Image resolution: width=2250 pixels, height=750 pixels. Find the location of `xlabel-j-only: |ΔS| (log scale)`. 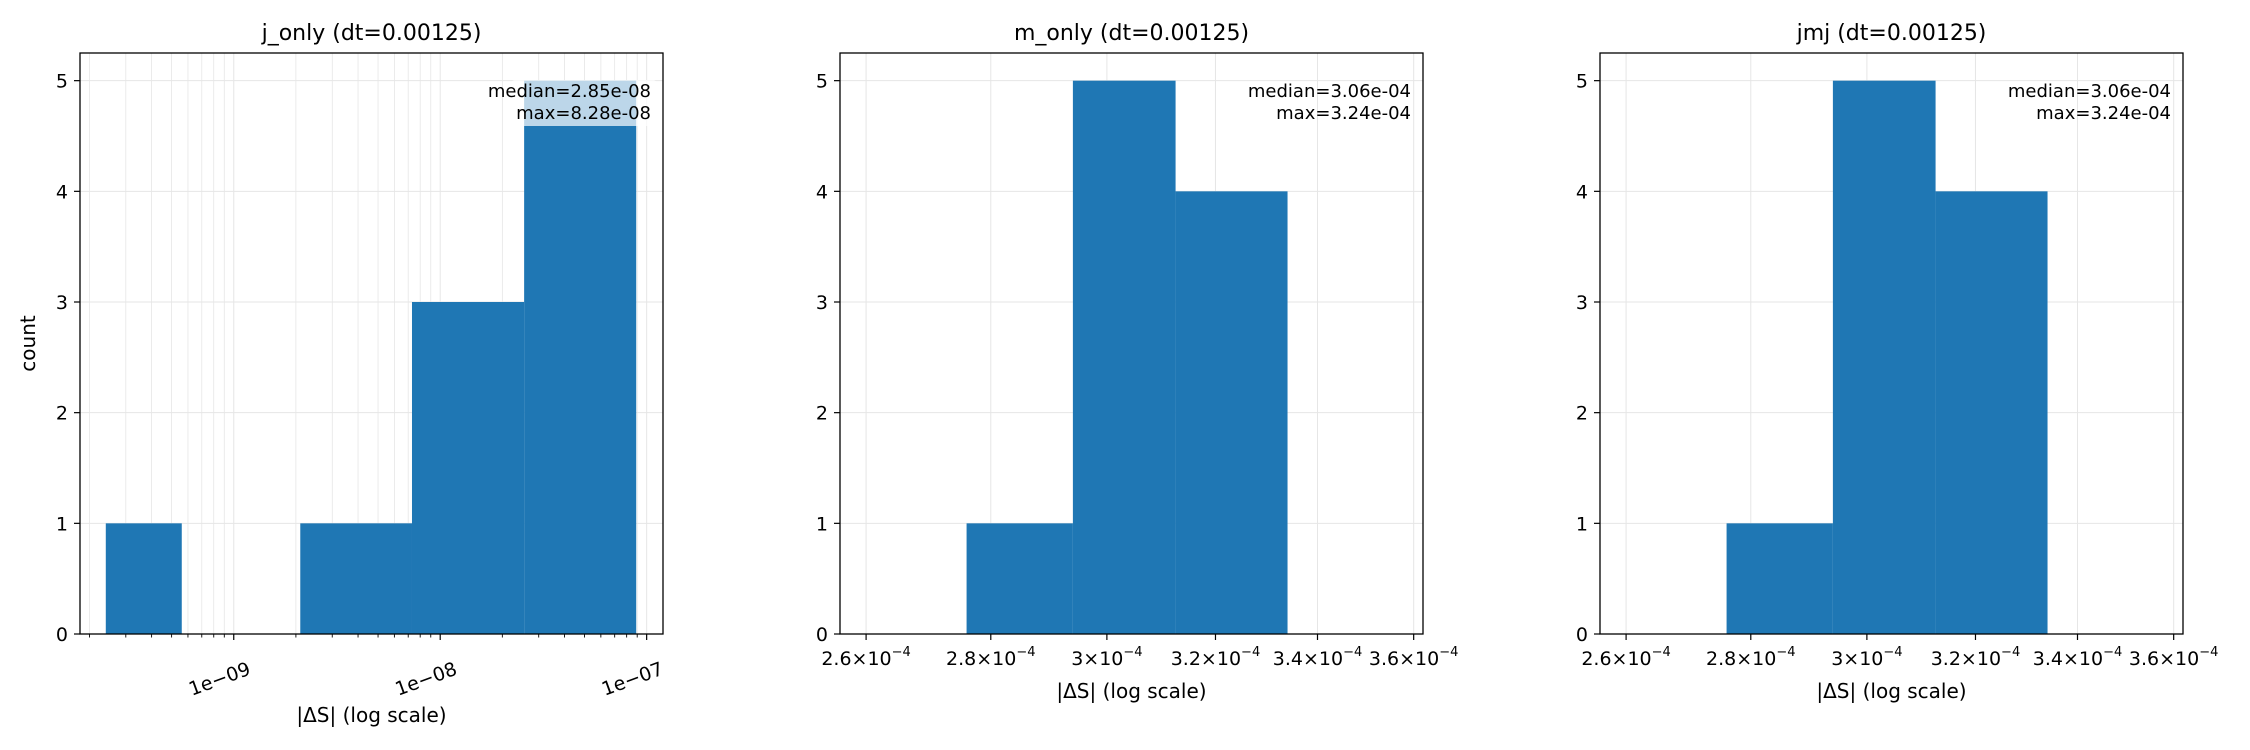

xlabel-j-only: |ΔS| (log scale) is located at coordinates (371, 715).